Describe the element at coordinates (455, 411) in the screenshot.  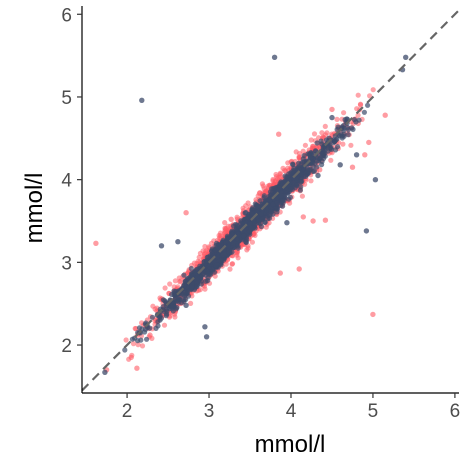
I see `x-tick-label: 6` at that location.